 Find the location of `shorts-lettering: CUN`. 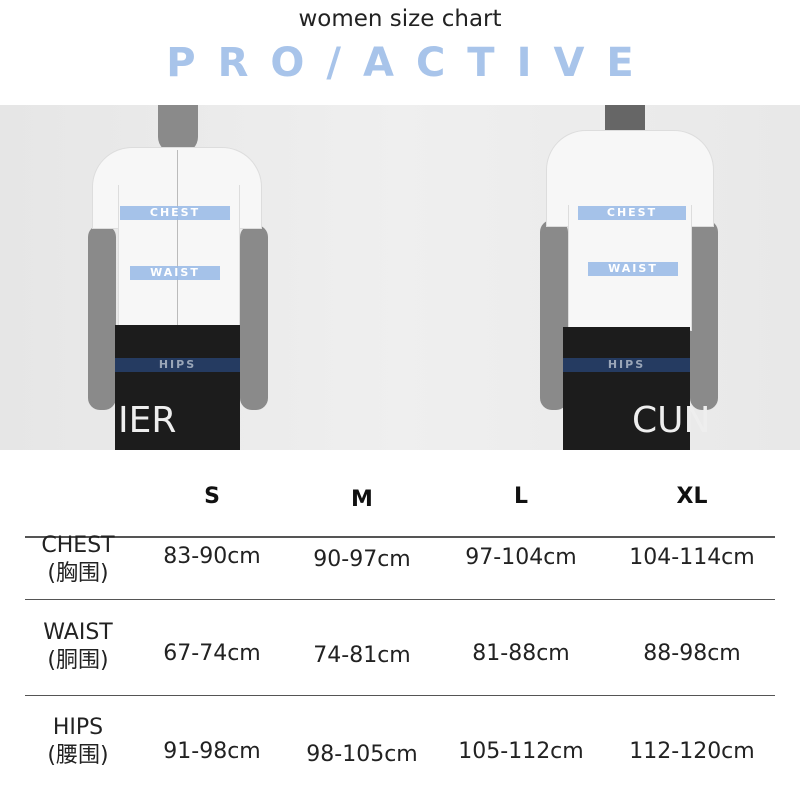

shorts-lettering: CUN is located at coordinates (671, 420).